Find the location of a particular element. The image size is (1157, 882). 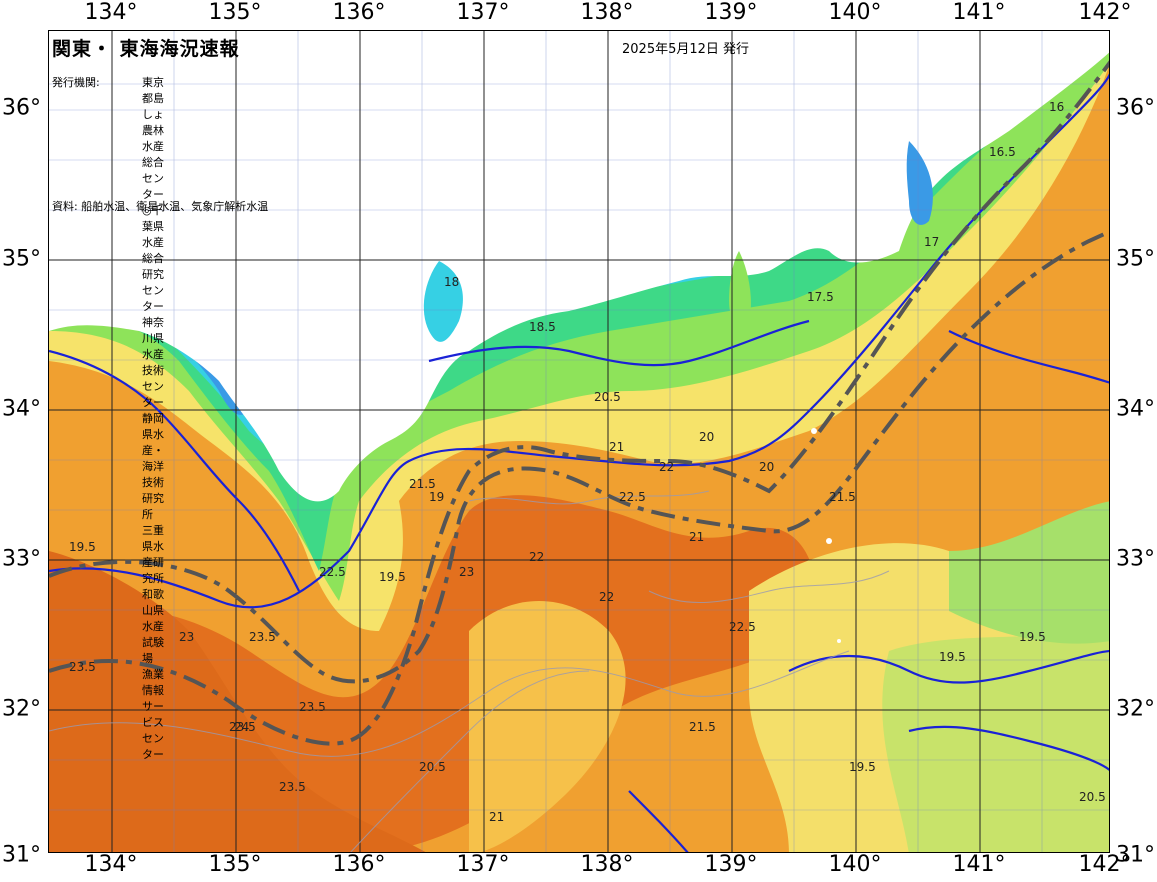

sea-greenyellow-east is located at coordinates (995, 741).